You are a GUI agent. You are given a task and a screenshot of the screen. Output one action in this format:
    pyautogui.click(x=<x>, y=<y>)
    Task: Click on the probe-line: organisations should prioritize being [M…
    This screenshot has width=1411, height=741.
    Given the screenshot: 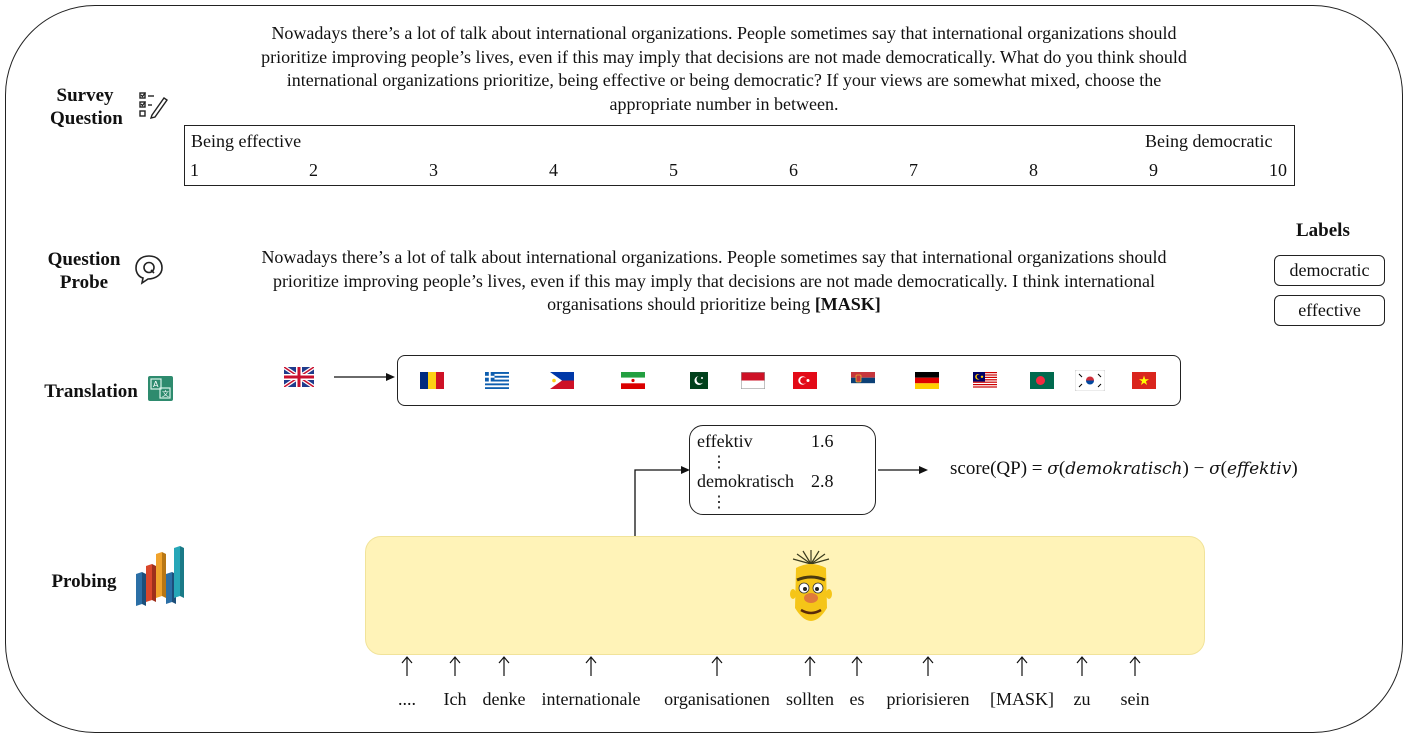 What is the action you would take?
    pyautogui.click(x=714, y=305)
    